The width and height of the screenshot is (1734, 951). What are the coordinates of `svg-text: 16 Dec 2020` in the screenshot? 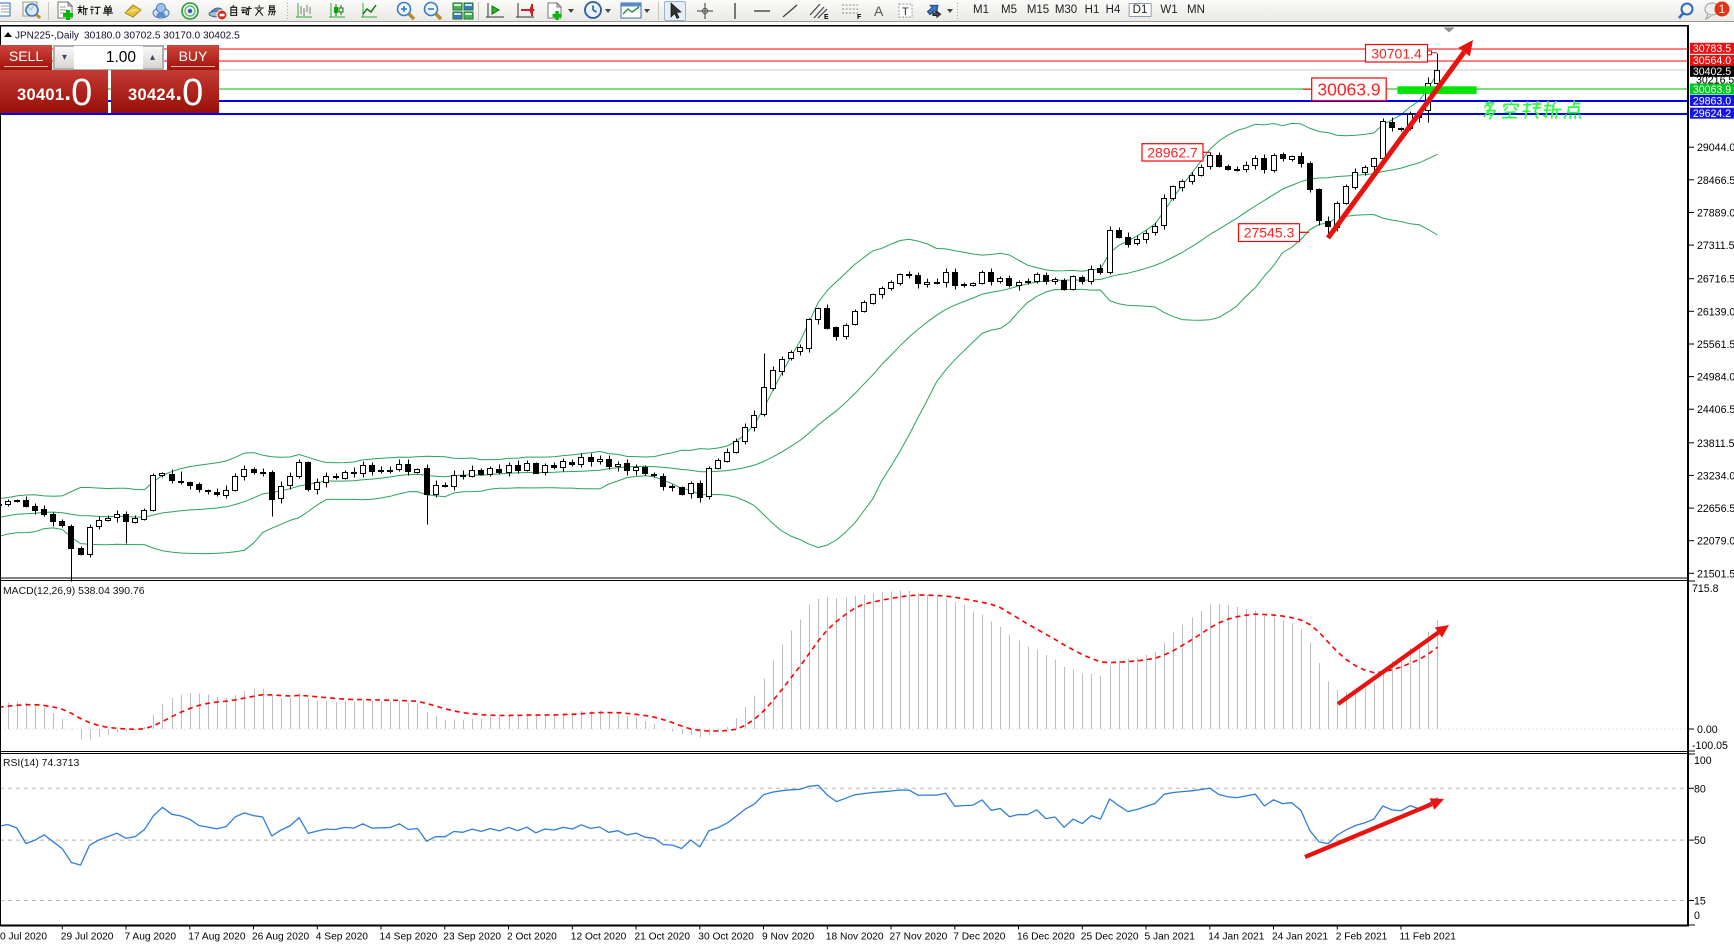 It's located at (1046, 937).